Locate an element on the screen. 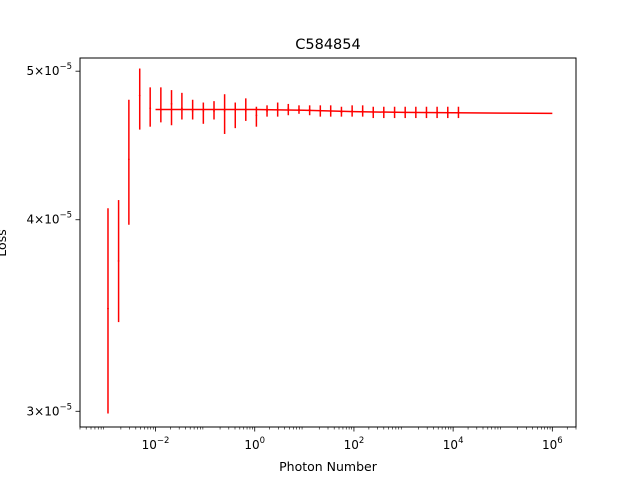 The image size is (640, 480). x-axis-label: Photon Number is located at coordinates (328, 466).